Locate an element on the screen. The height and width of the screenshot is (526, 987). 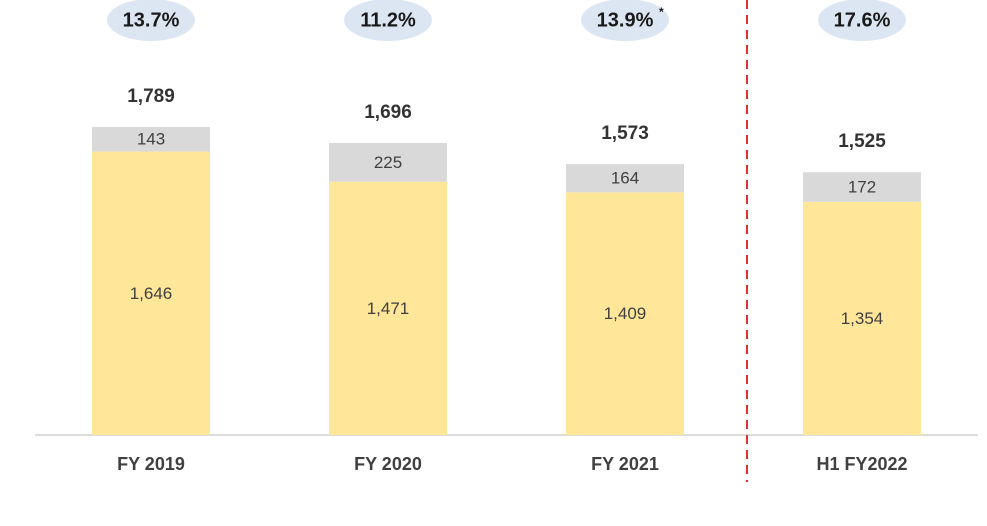
total-label: 1,573 is located at coordinates (625, 133).